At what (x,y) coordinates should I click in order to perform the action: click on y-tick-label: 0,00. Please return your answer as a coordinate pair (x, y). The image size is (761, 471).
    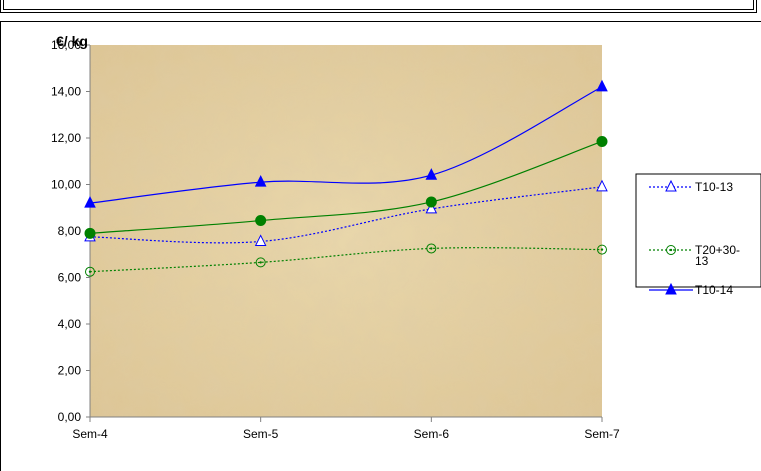
    Looking at the image, I should click on (70, 417).